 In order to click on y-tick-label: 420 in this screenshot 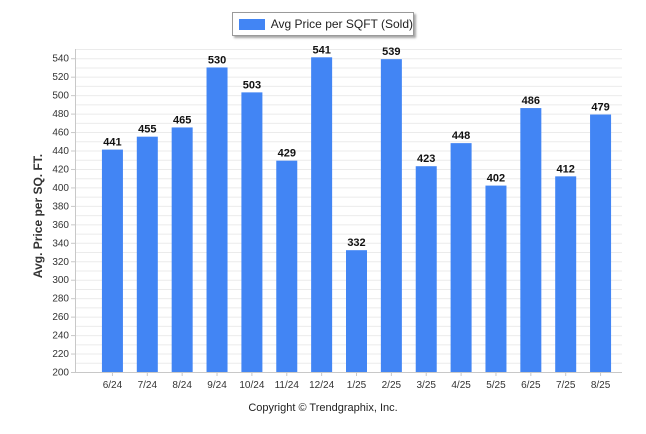, I will do `click(60, 169)`.